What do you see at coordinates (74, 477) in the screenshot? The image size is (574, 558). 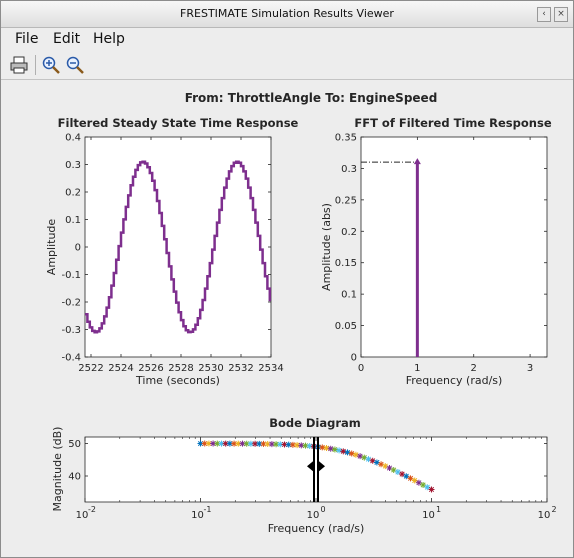 I see `bode-ytick-label: 40` at bounding box center [74, 477].